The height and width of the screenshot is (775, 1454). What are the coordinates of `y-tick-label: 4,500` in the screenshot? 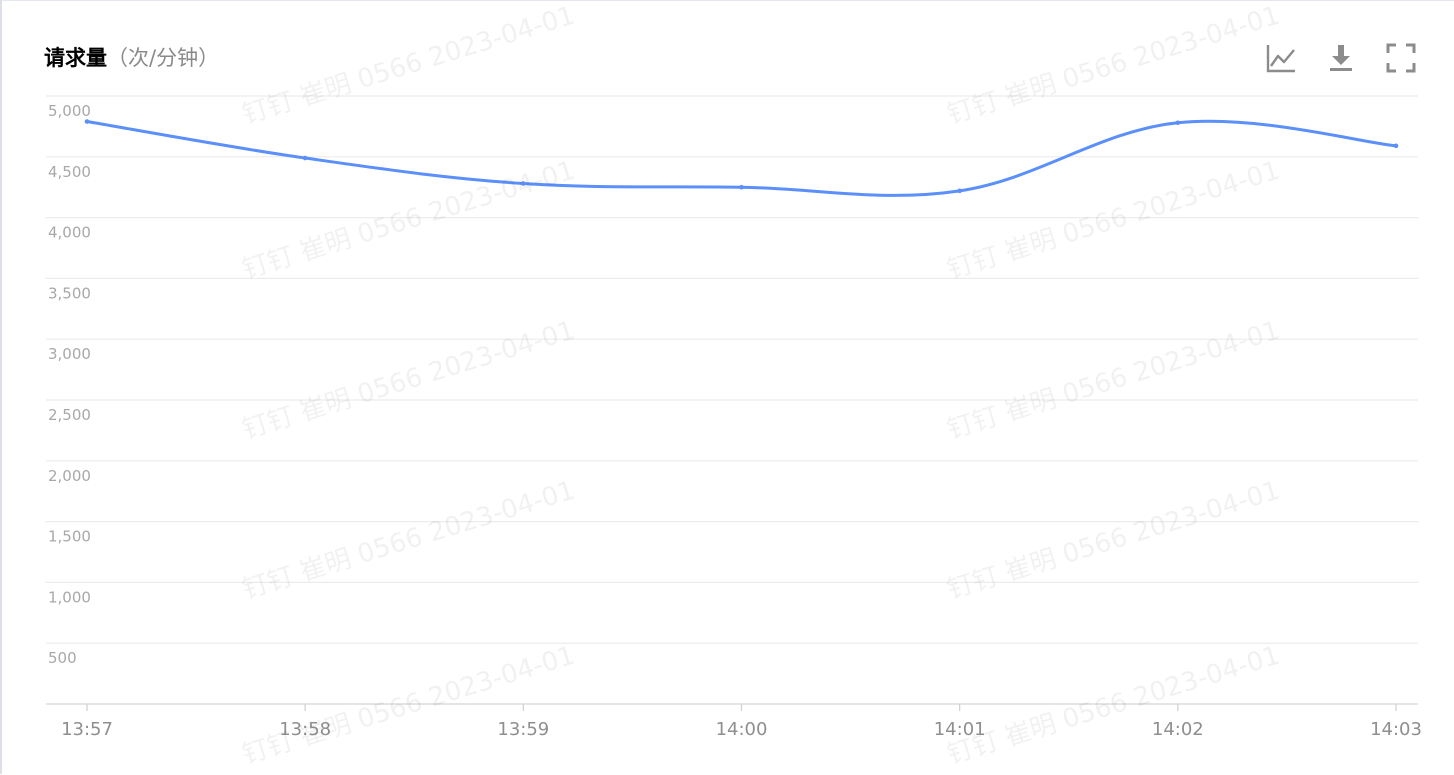 It's located at (69, 172).